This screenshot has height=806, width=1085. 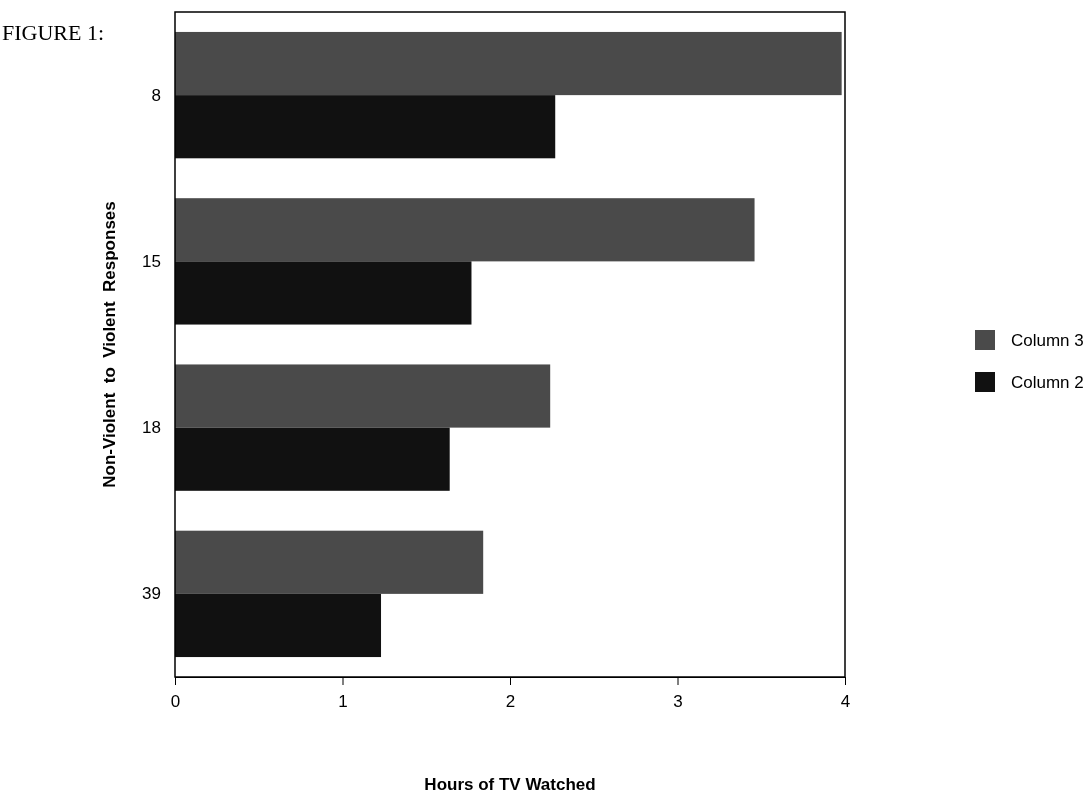 What do you see at coordinates (678, 702) in the screenshot?
I see `x-tick-label: 3` at bounding box center [678, 702].